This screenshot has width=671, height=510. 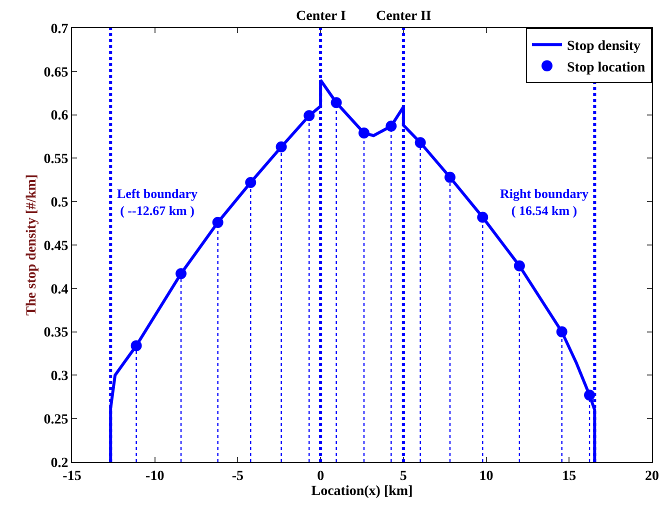 What do you see at coordinates (606, 68) in the screenshot?
I see `legend-label: Stop location` at bounding box center [606, 68].